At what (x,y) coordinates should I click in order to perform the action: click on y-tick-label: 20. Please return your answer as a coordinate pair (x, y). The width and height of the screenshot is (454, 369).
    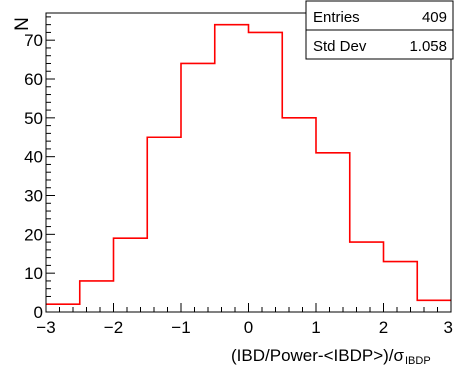
    Looking at the image, I should click on (33, 234).